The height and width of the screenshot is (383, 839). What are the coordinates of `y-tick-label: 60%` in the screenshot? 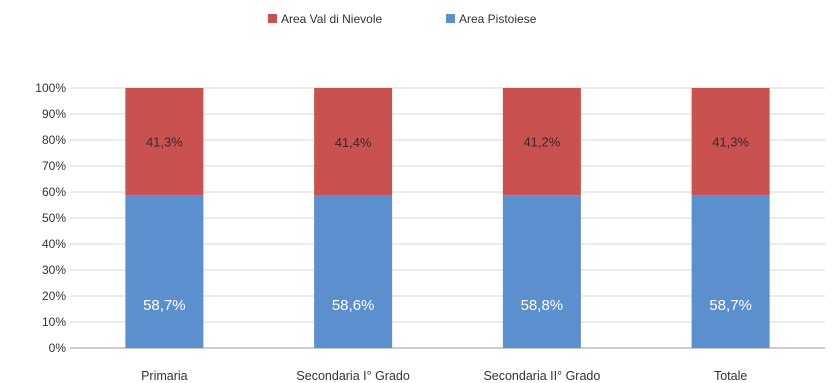 It's located at (54, 192).